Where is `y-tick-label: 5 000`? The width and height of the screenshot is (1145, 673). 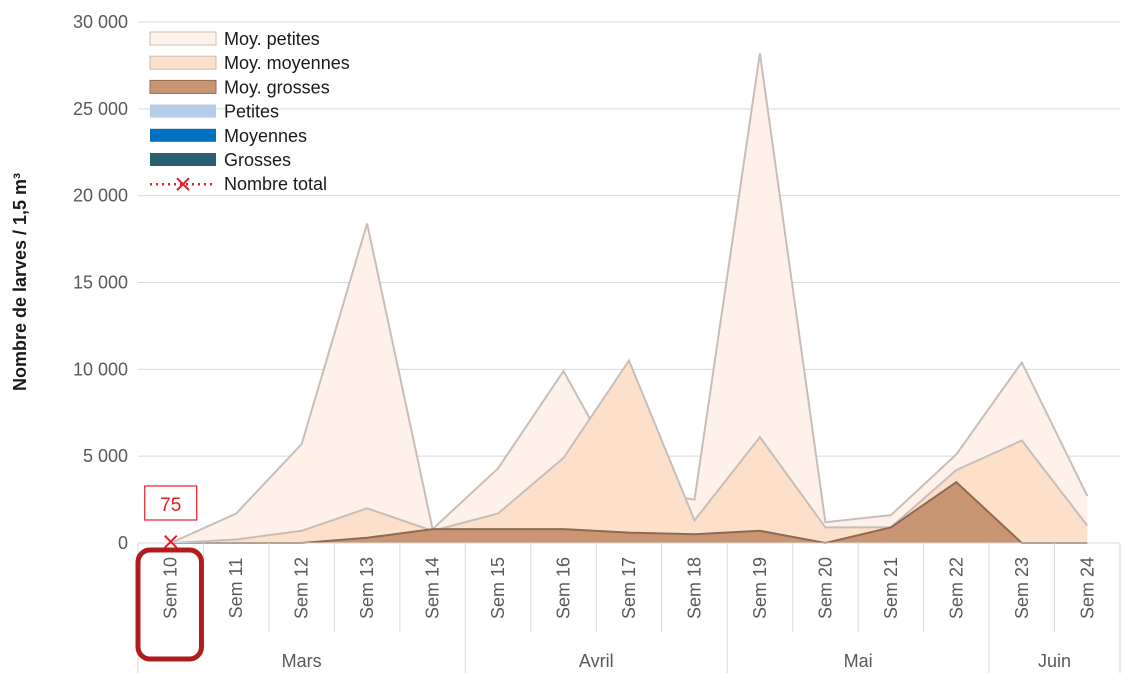 y-tick-label: 5 000 is located at coordinates (105, 456).